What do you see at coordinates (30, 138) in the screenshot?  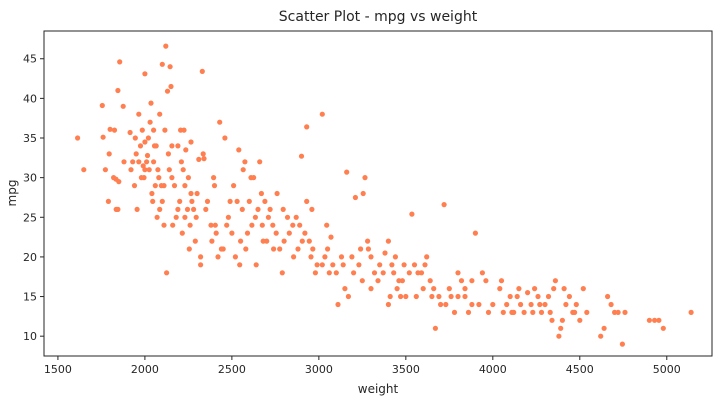 I see `y-tick-label: 35` at bounding box center [30, 138].